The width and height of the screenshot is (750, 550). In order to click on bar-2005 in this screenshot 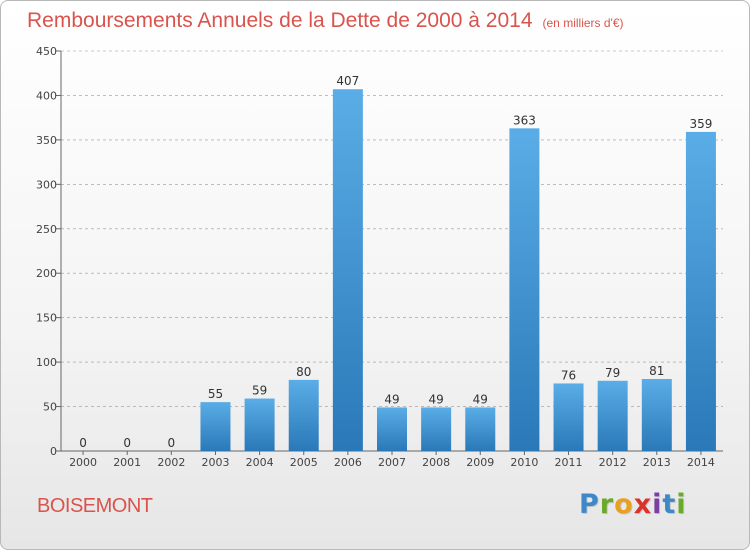, I will do `click(303, 415)`.